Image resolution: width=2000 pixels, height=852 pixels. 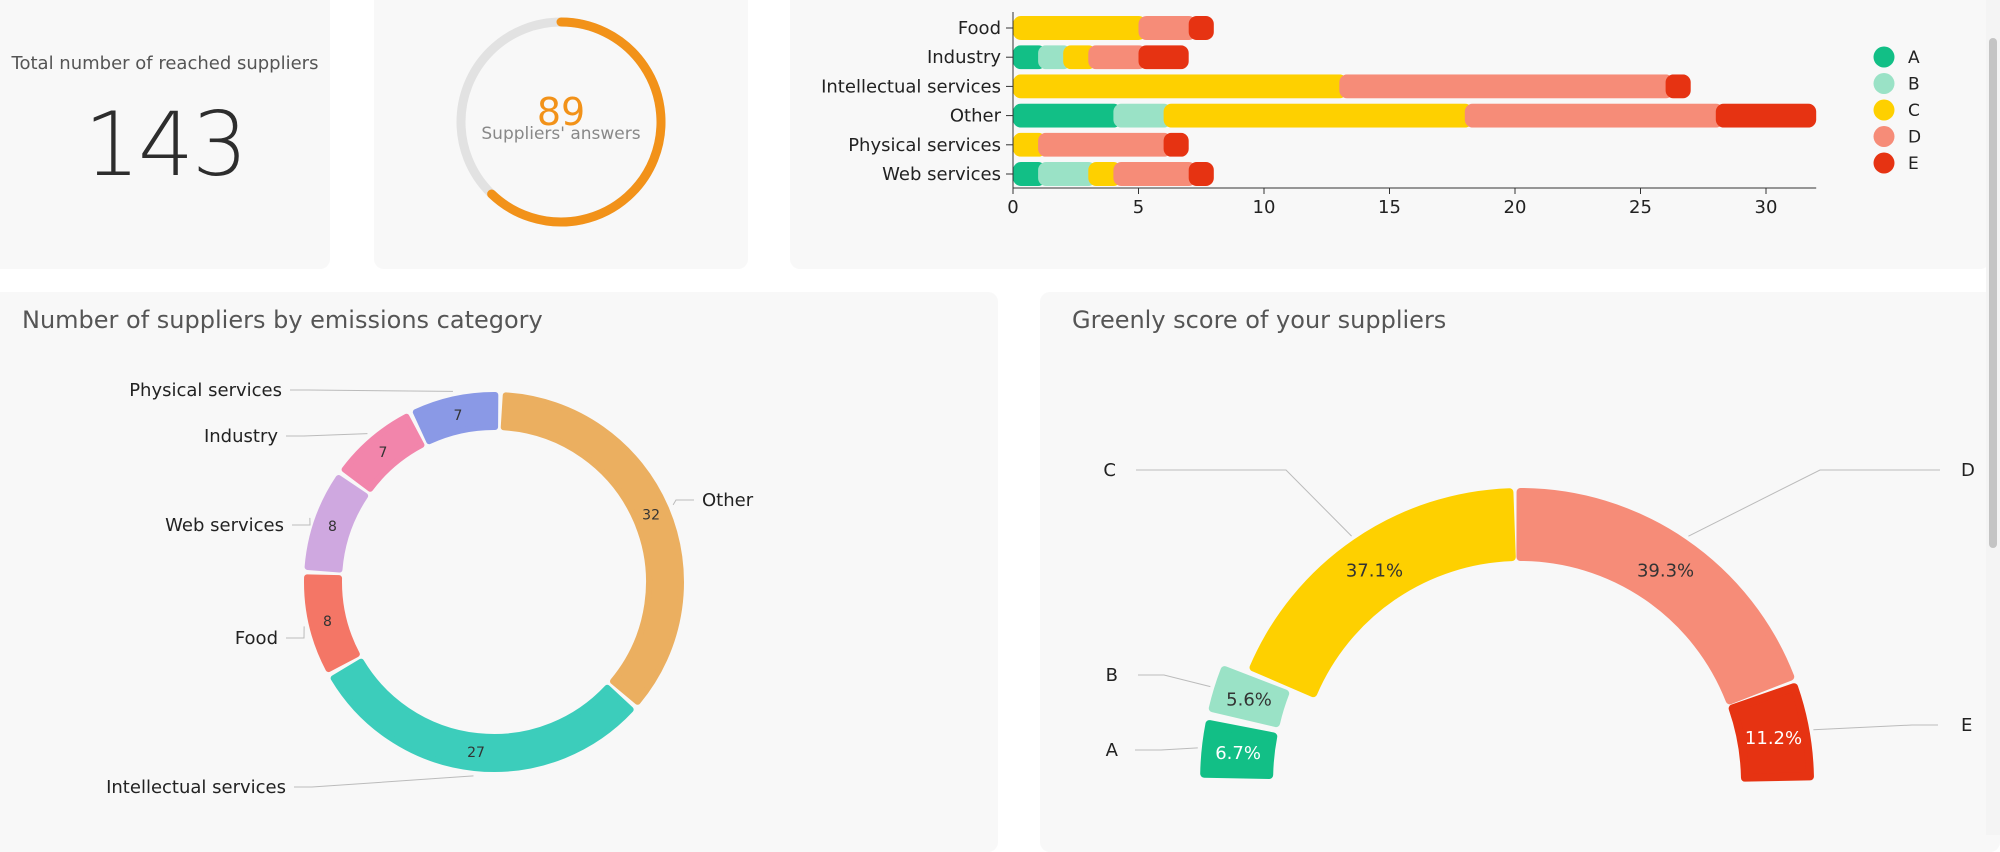 What do you see at coordinates (651, 515) in the screenshot?
I see `donut-slice-value: 32` at bounding box center [651, 515].